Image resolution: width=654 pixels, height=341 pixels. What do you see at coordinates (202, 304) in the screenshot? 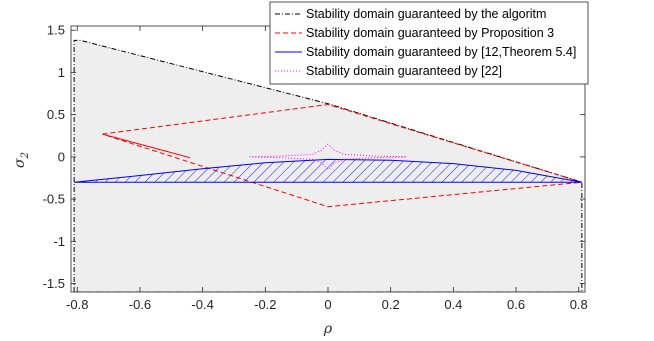
I see `x-tick-label: -0.4` at bounding box center [202, 304].